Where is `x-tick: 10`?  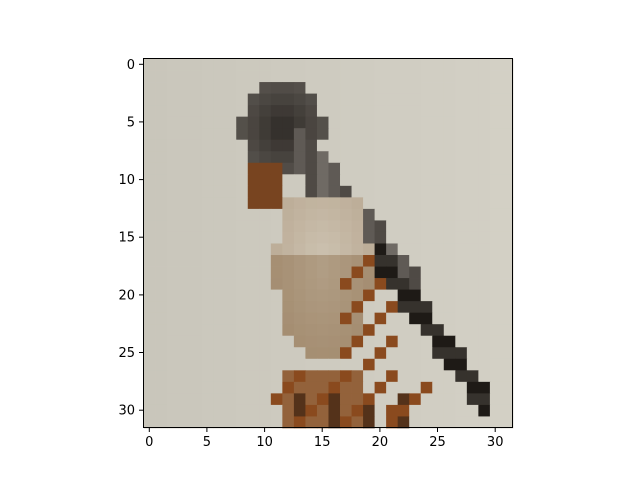
x-tick: 10 is located at coordinates (264, 439).